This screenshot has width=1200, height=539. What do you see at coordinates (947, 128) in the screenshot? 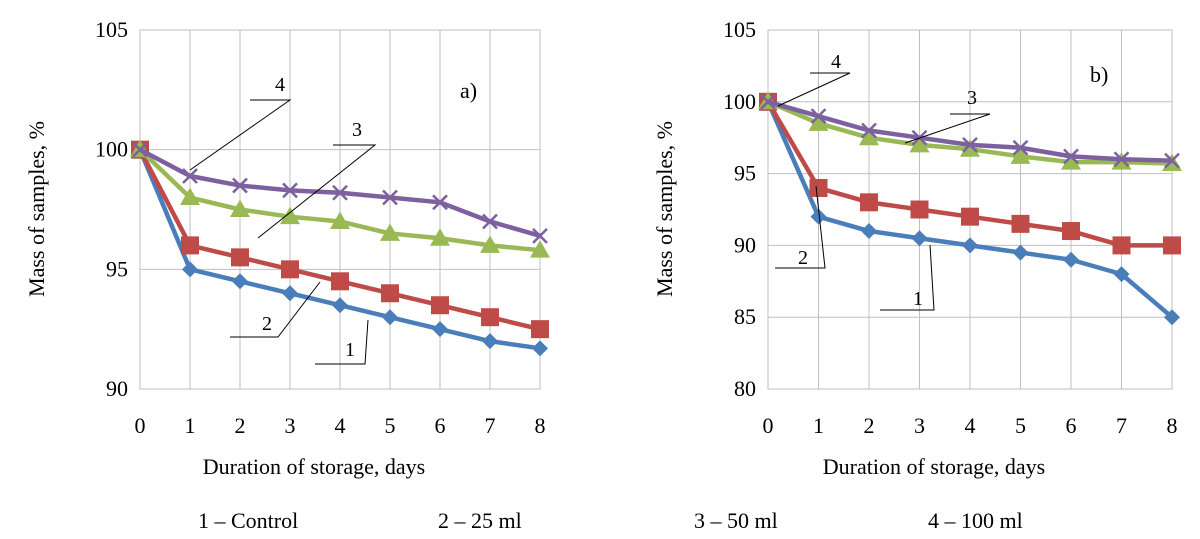
I see `annotation-leader-3-b` at bounding box center [947, 128].